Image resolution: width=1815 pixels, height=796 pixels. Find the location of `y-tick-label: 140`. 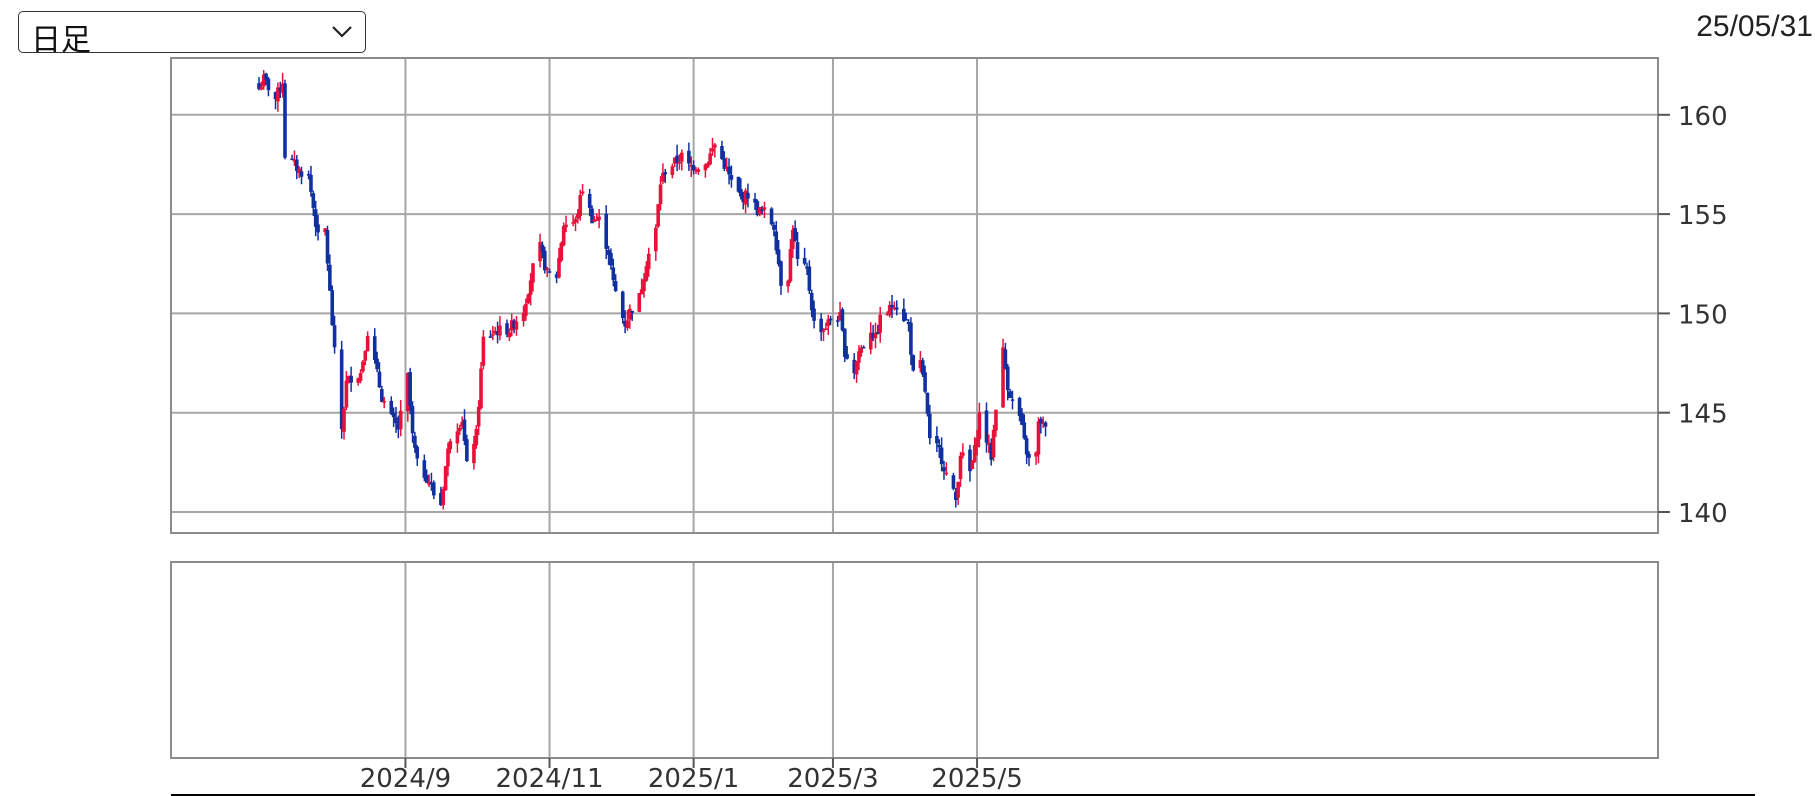

y-tick-label: 140 is located at coordinates (1703, 514).